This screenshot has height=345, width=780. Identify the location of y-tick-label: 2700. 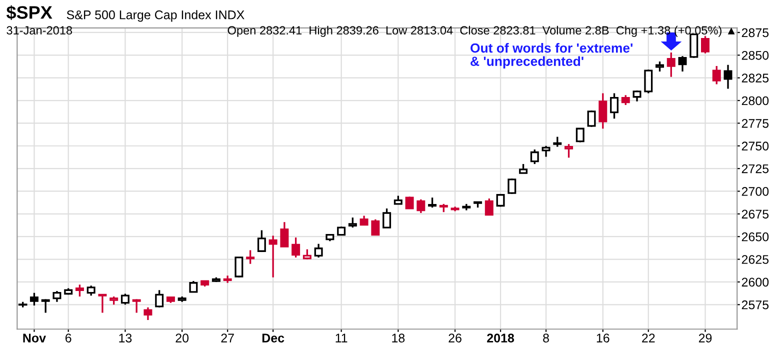
(755, 191).